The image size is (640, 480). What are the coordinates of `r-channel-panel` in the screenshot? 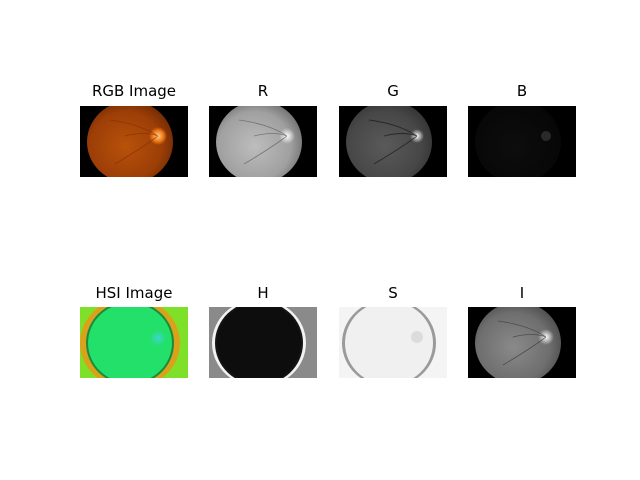 It's located at (263, 141).